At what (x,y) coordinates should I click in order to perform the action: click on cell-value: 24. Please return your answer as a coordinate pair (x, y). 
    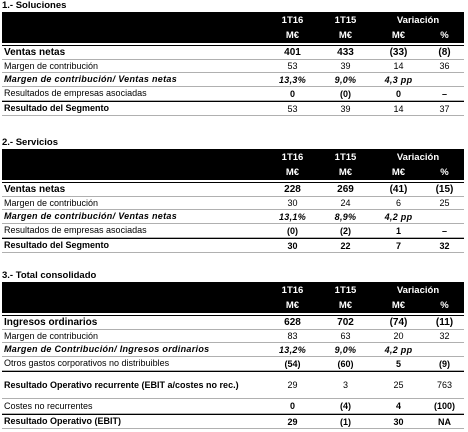
    Looking at the image, I should click on (345, 203).